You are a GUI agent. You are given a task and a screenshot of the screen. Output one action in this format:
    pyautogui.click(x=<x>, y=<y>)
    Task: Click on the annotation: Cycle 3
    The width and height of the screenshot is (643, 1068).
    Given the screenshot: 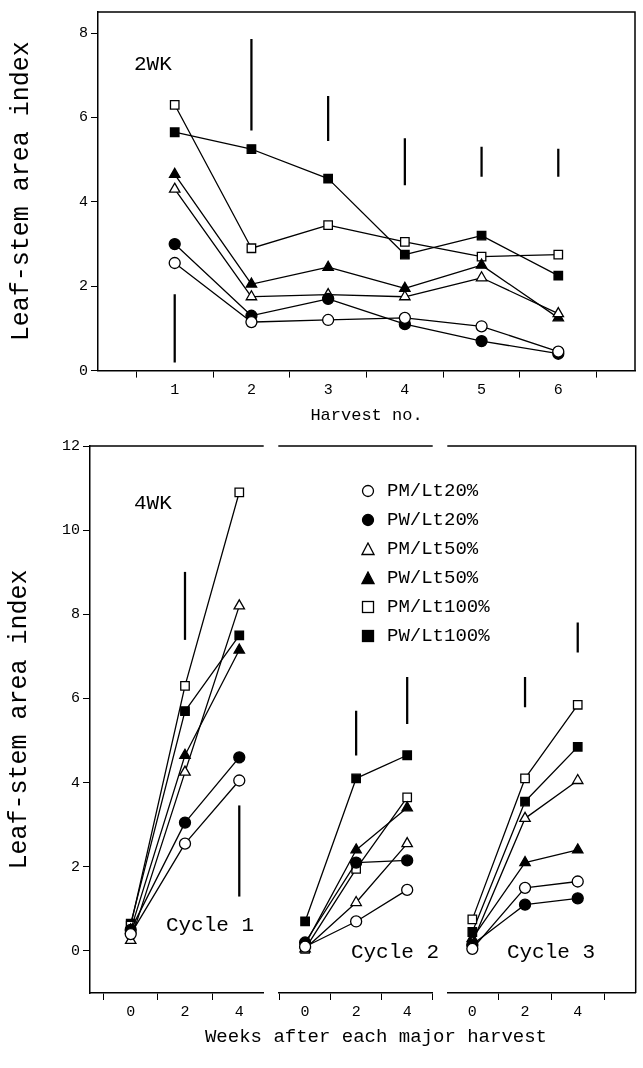 What is the action you would take?
    pyautogui.click(x=551, y=952)
    